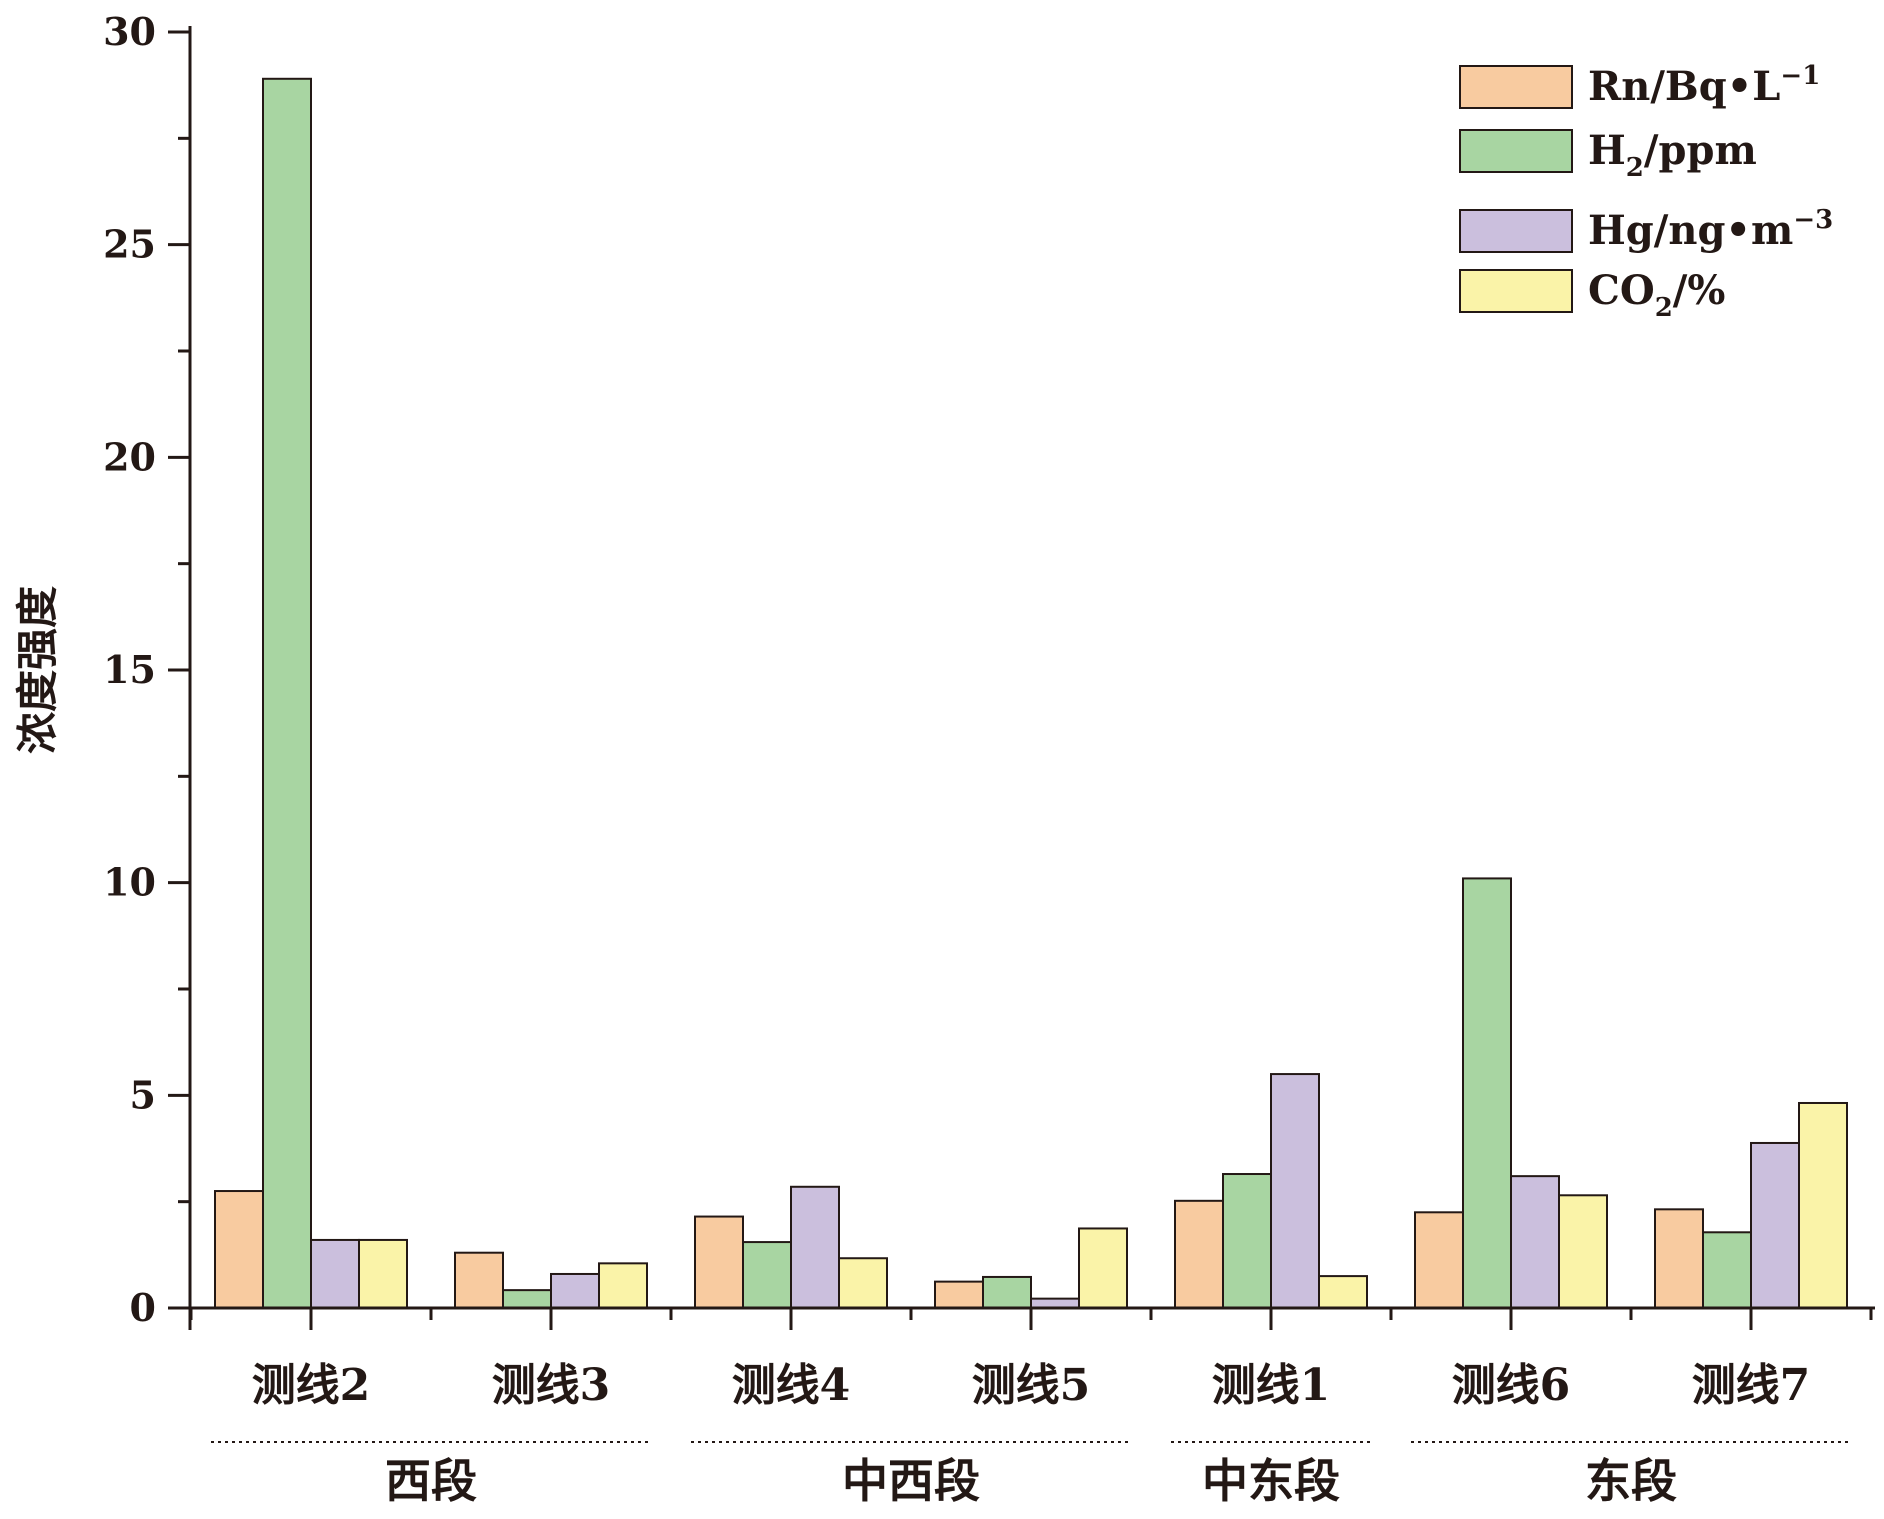 This screenshot has height=1519, width=1884. I want to click on group-label: 西段, so click(431, 1481).